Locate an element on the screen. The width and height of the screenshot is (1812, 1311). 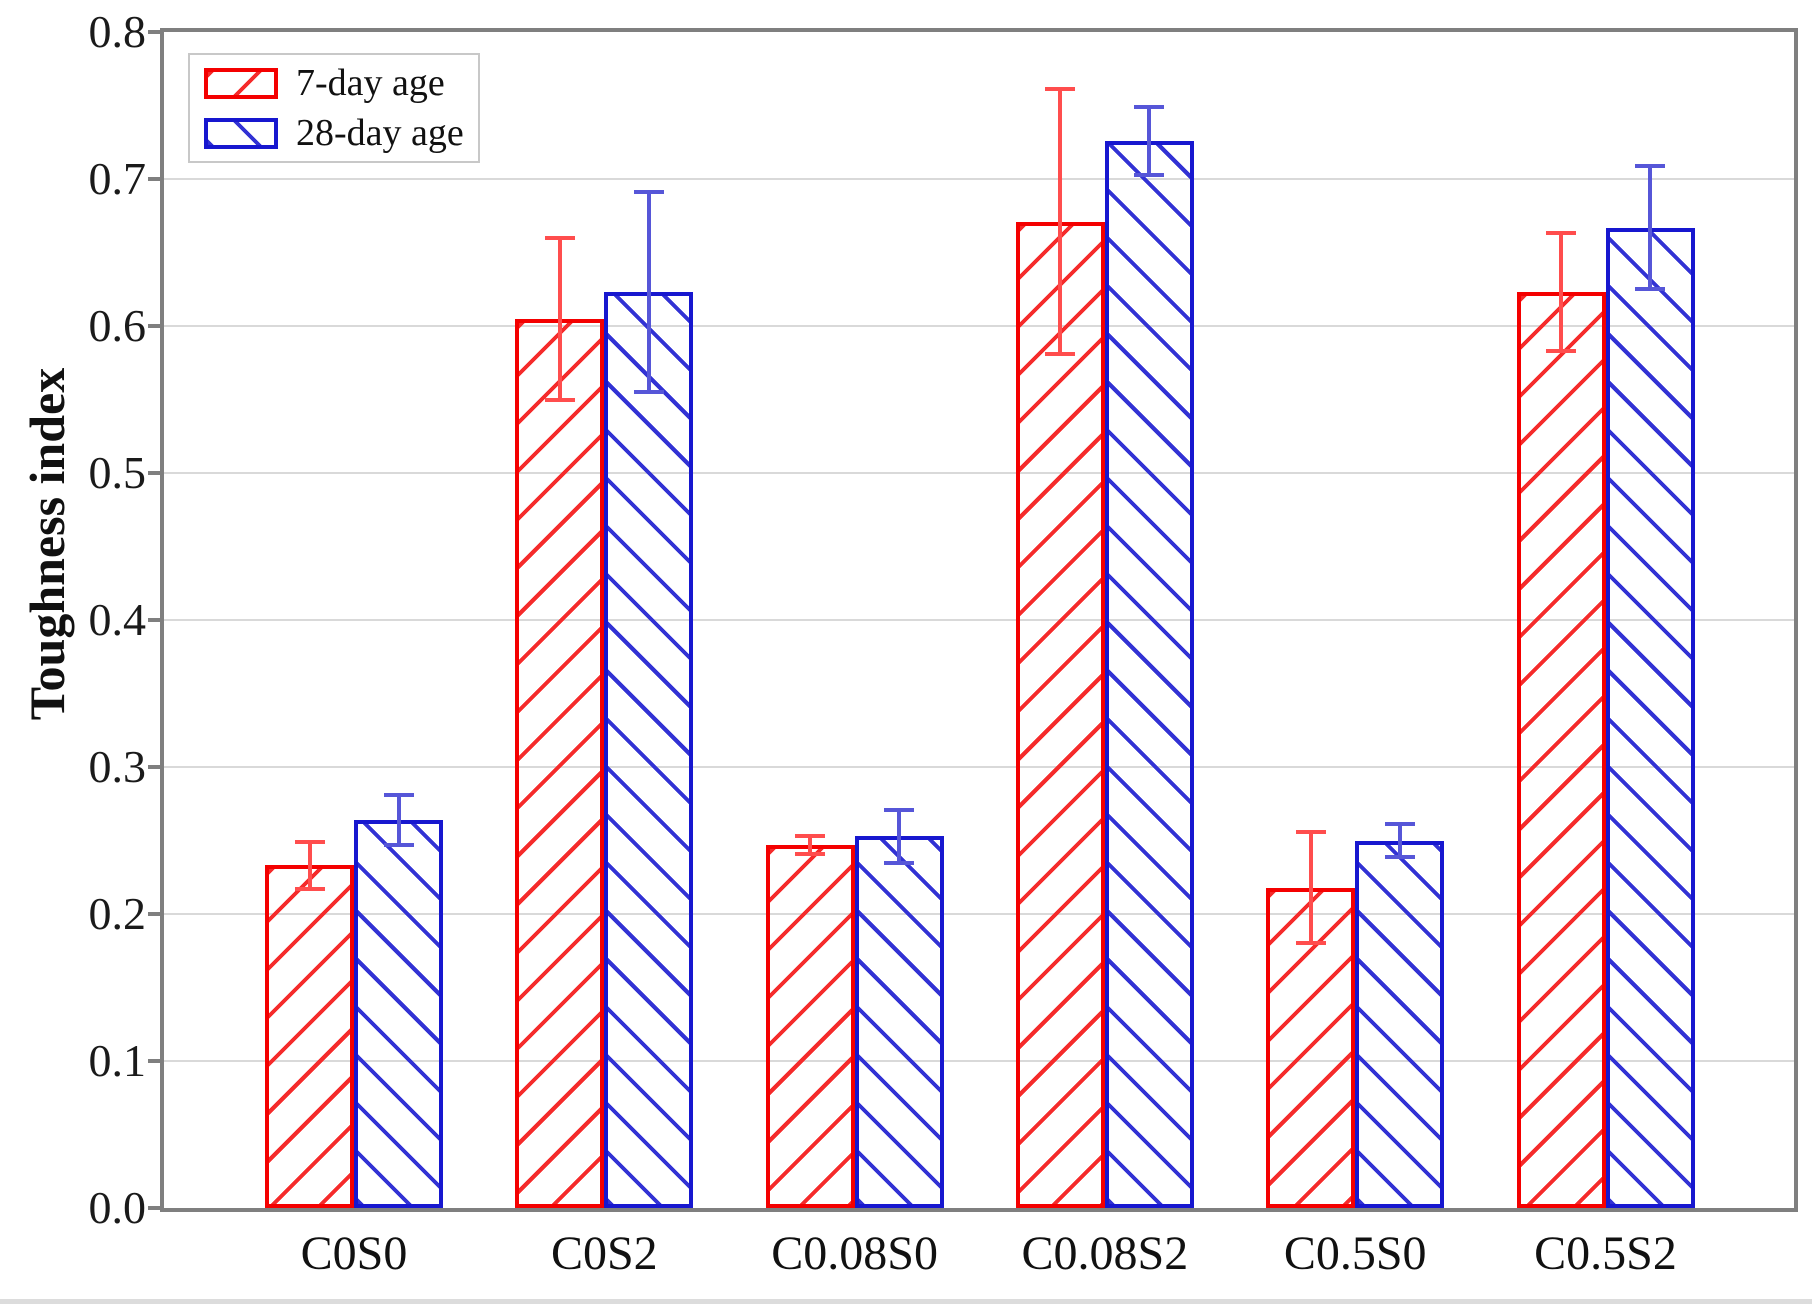
gridline-0.5 is located at coordinates (979, 473).